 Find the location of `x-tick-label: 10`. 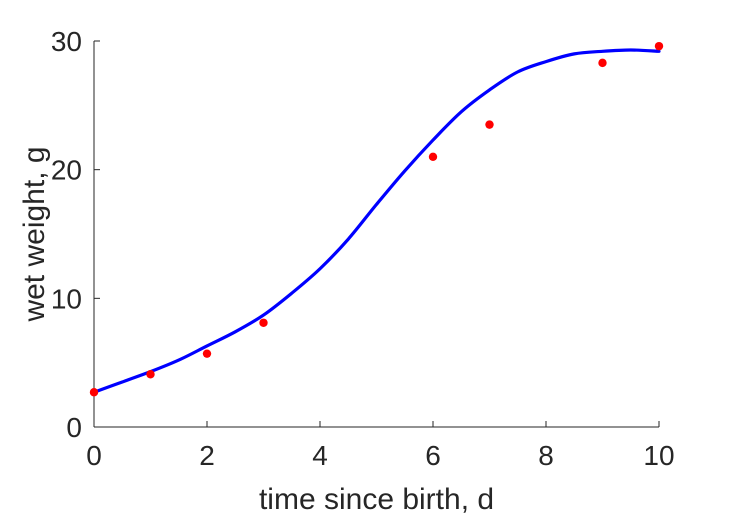

x-tick-label: 10 is located at coordinates (658, 455).